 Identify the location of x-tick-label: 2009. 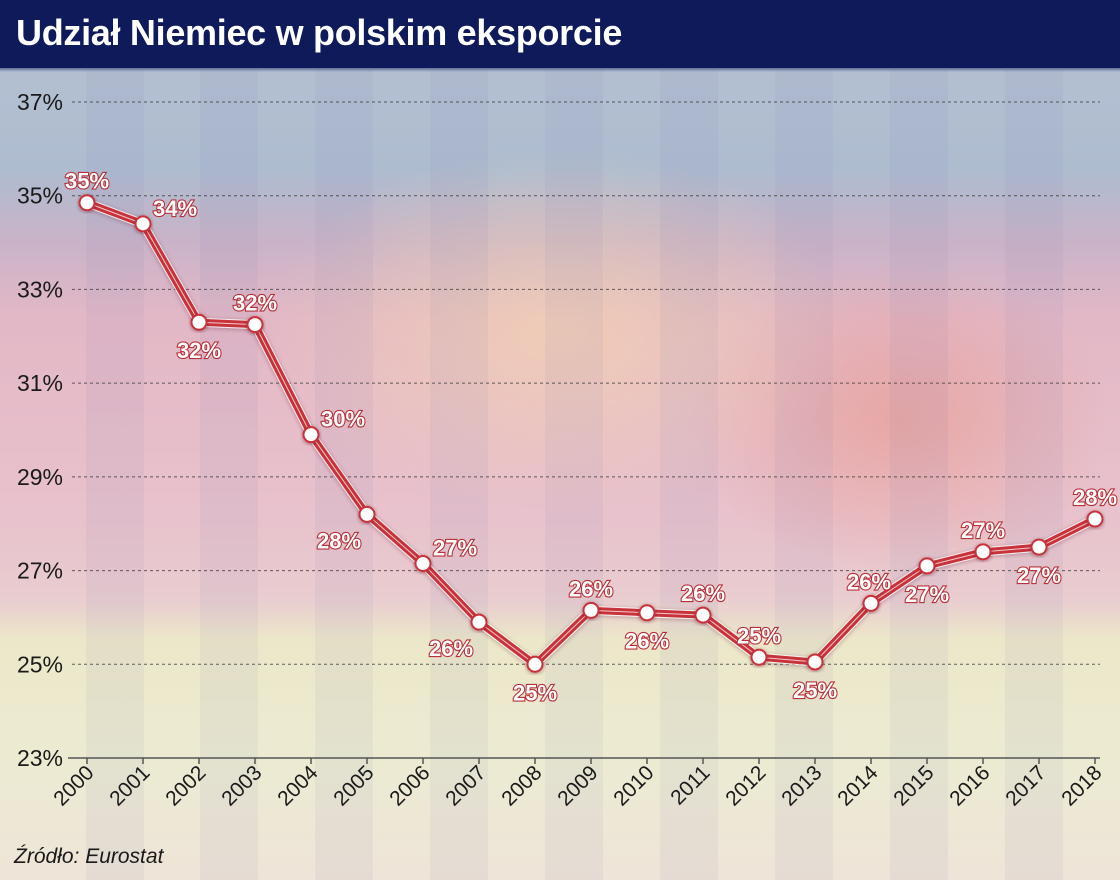
(577, 785).